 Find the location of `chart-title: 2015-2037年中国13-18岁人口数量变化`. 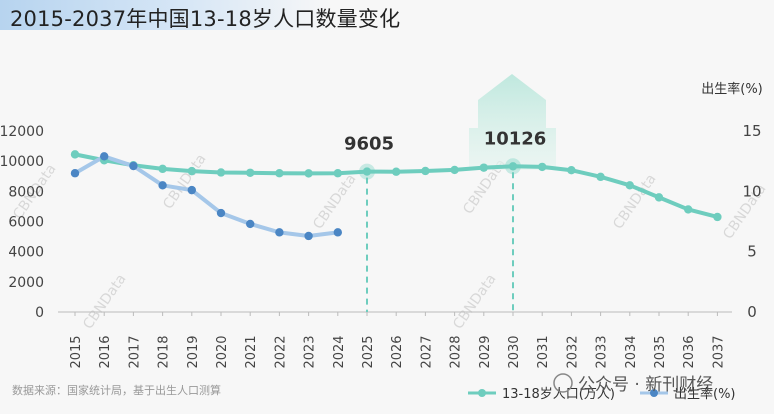

chart-title: 2015-2037年中国13-18岁人口数量变化 is located at coordinates (205, 19).